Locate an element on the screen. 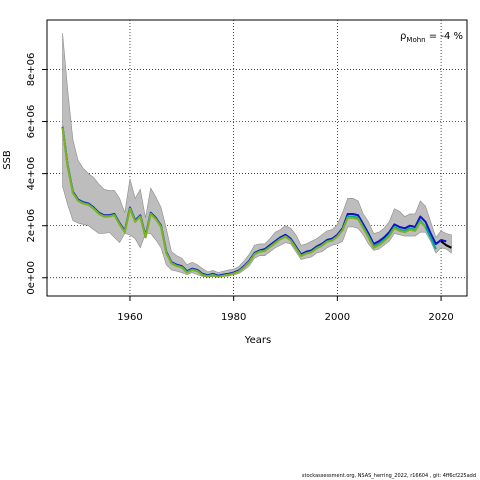 The height and width of the screenshot is (480, 480). mohn-rho-subscript: Mohn is located at coordinates (415, 40).